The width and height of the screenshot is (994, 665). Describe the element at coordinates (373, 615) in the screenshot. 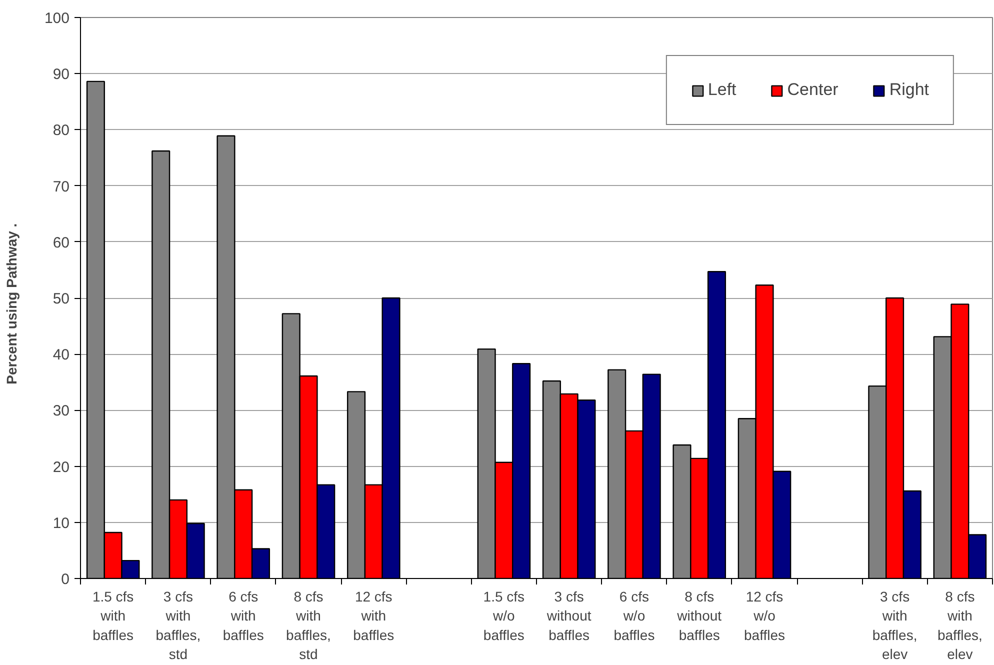

I see `x-tick-label: 12 cfs with baffles` at that location.